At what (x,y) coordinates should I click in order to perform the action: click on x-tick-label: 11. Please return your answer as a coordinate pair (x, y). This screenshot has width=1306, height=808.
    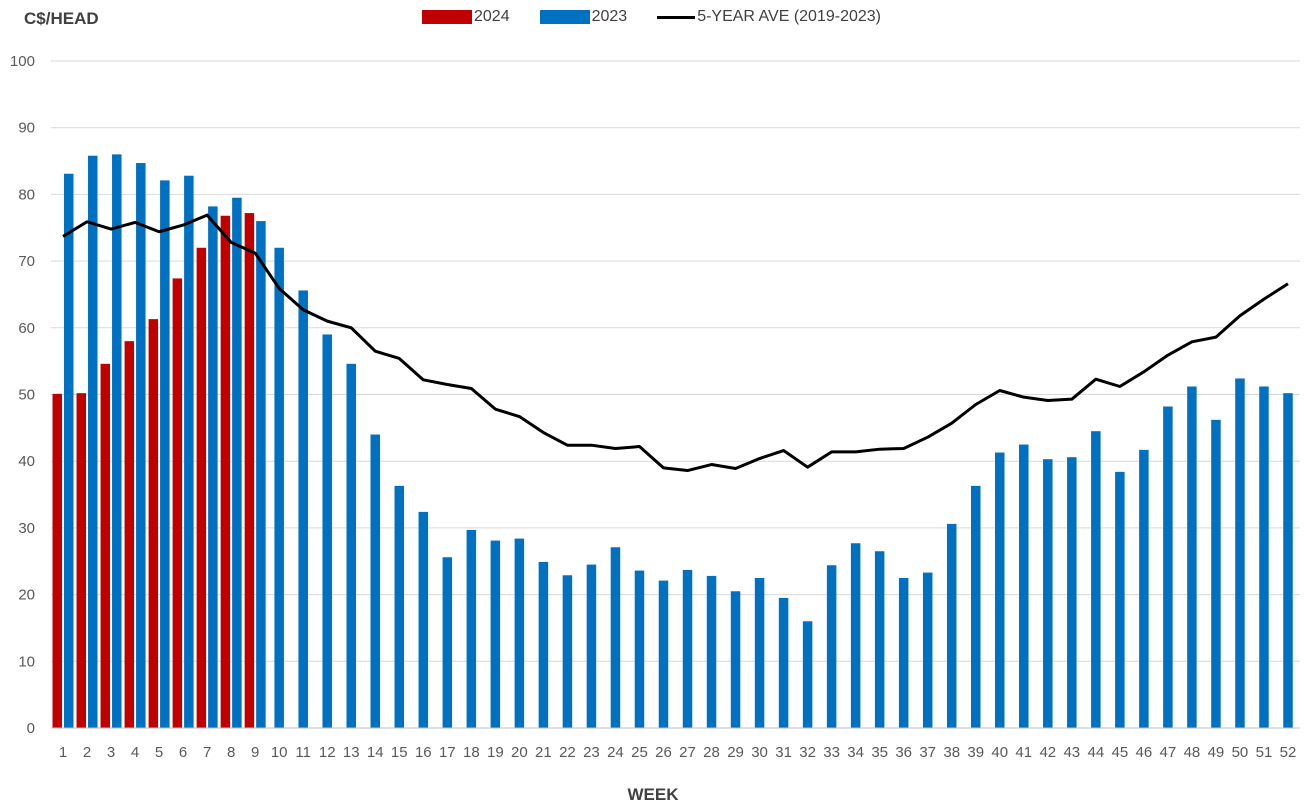
    Looking at the image, I should click on (303, 752).